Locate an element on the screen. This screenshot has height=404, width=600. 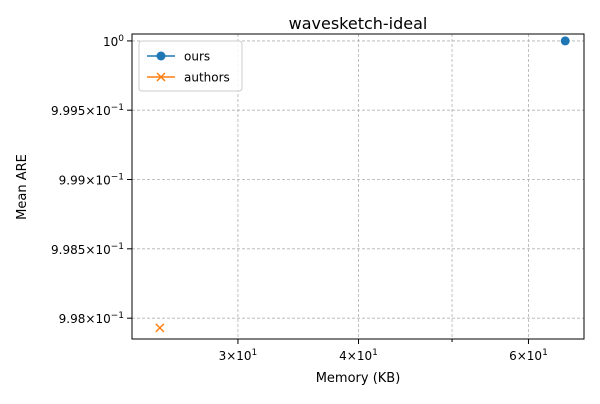
x-tick-label: 3×101 is located at coordinates (238, 355).